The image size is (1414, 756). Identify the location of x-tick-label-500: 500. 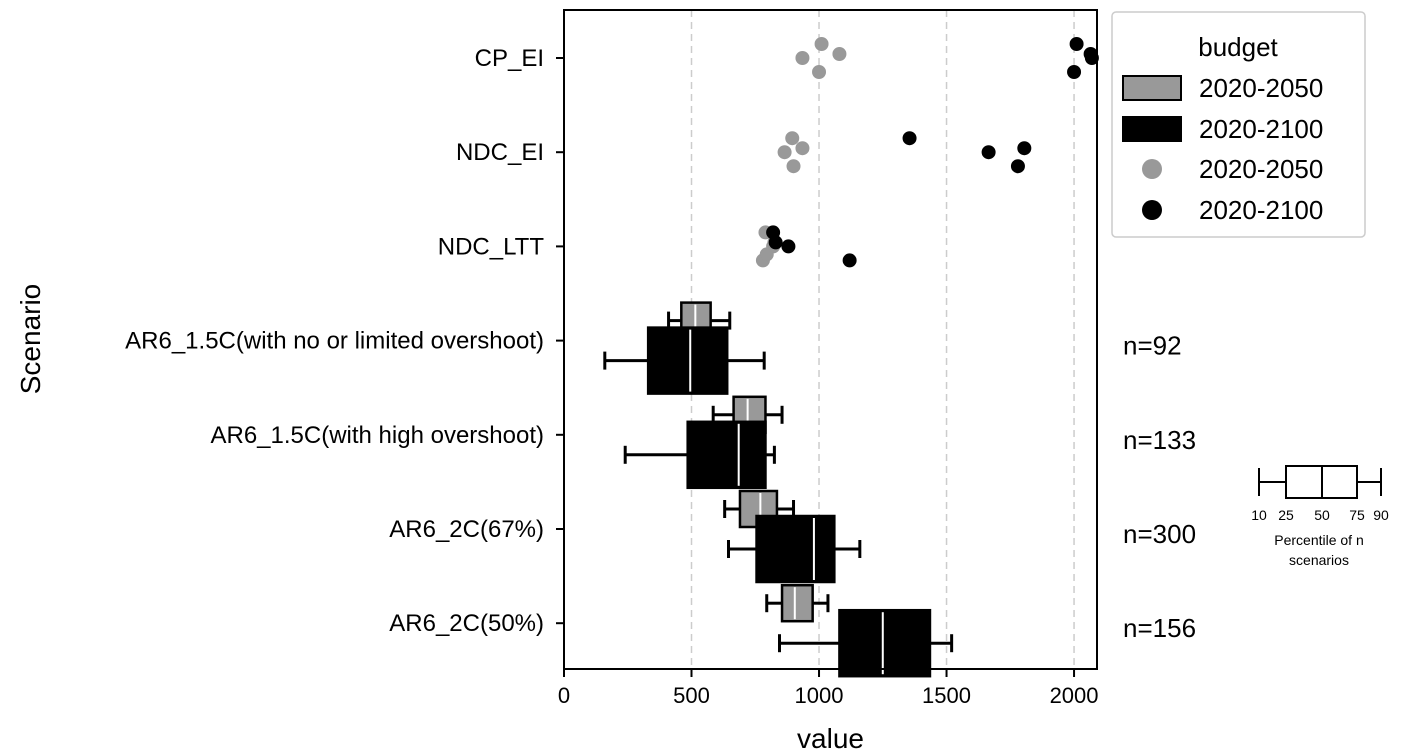
(691, 695).